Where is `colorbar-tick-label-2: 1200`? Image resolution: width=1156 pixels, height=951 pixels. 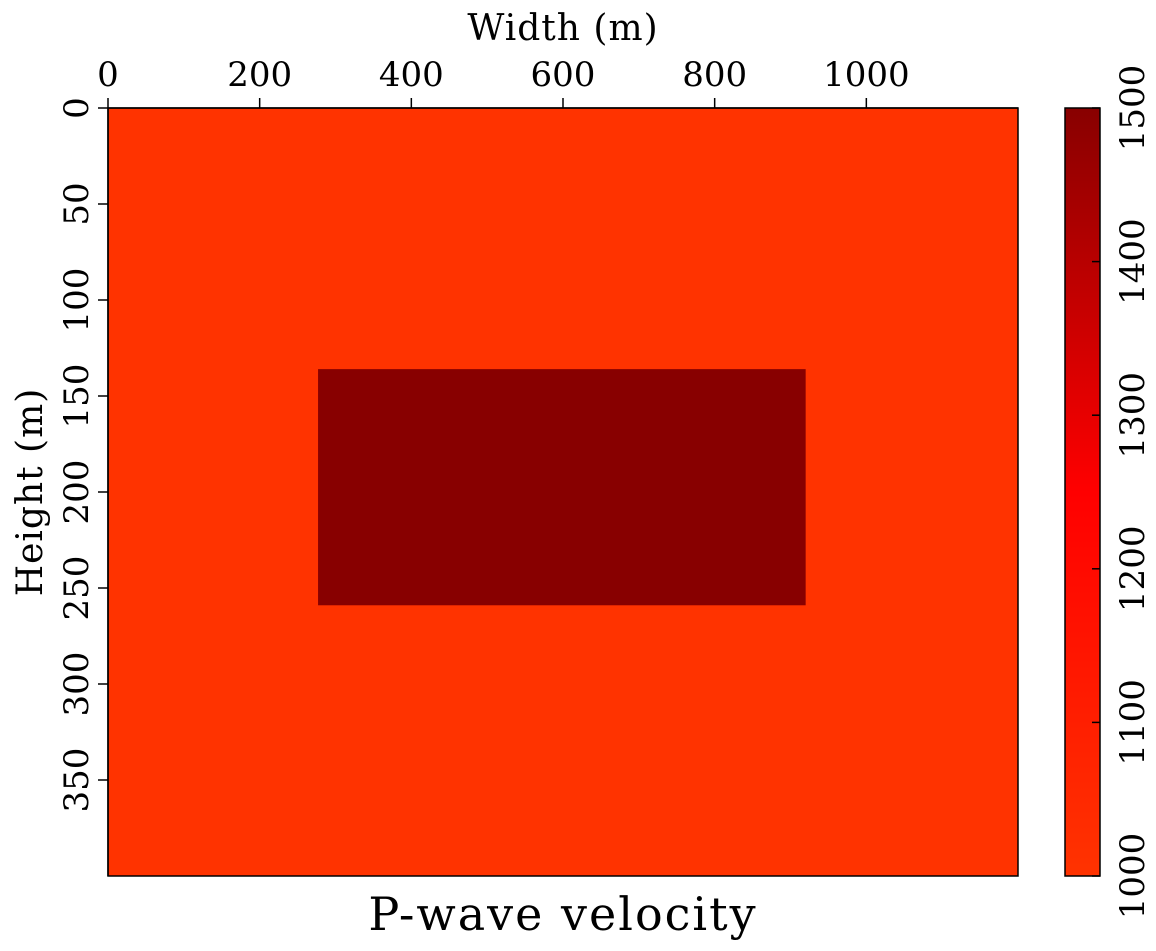
colorbar-tick-label-2: 1200 is located at coordinates (1133, 569).